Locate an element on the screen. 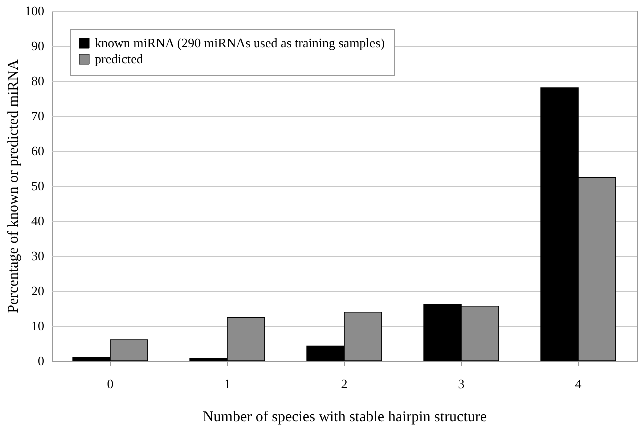 The height and width of the screenshot is (429, 642). y-tick-label: 80 is located at coordinates (38, 81).